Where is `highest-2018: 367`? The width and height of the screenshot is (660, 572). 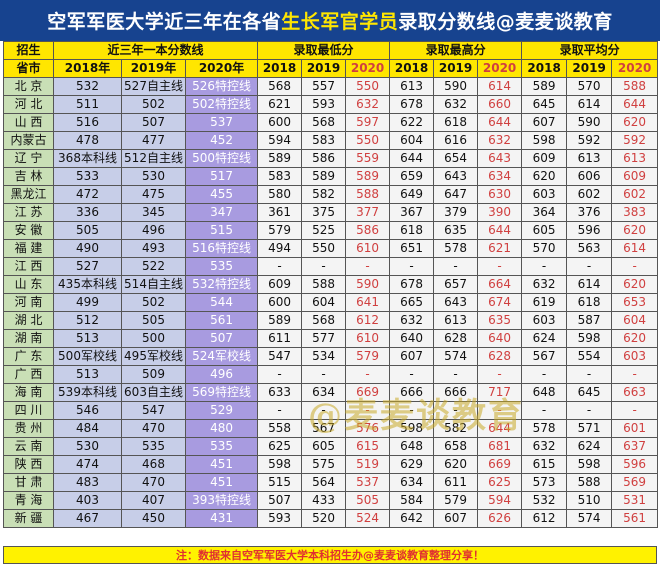
highest-2018: 367 is located at coordinates (412, 212).